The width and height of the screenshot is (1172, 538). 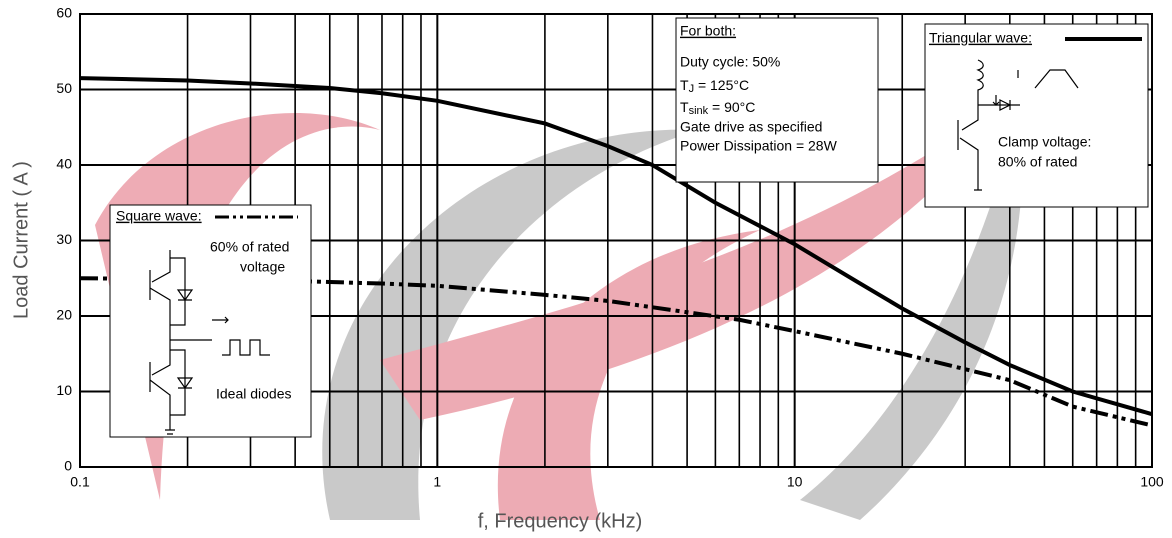 What do you see at coordinates (64, 315) in the screenshot?
I see `y-tick-label: 20` at bounding box center [64, 315].